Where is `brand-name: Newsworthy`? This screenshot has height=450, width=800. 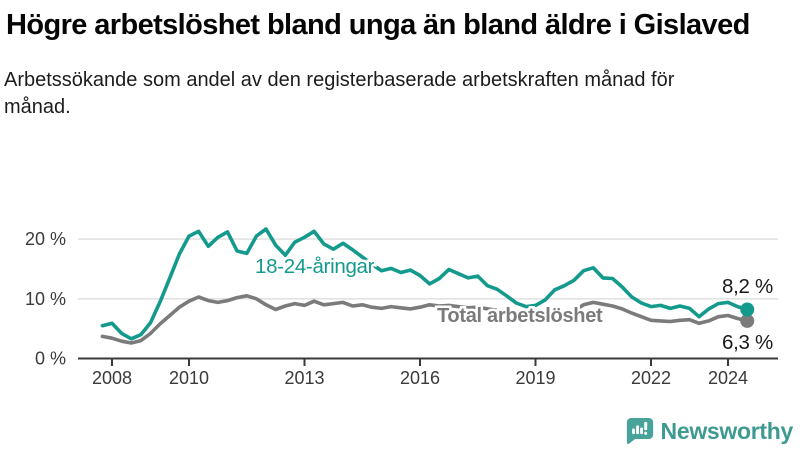
brand-name: Newsworthy is located at coordinates (727, 431).